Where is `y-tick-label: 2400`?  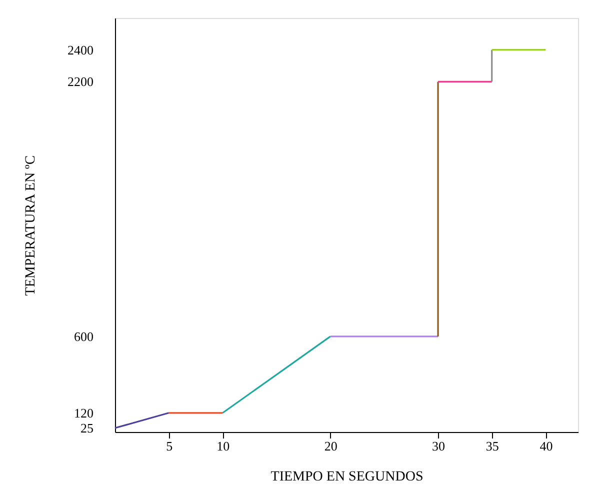 y-tick-label: 2400 is located at coordinates (81, 50).